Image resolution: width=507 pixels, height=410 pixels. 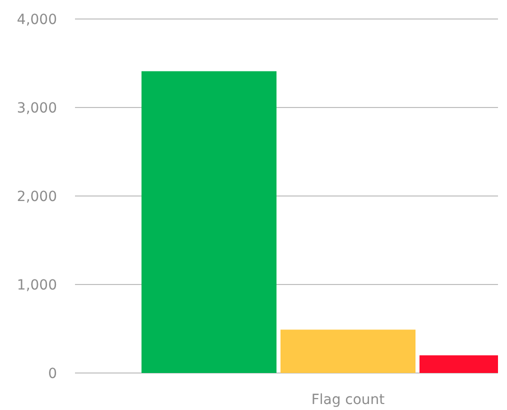 I want to click on y-tick-label: 4,000, so click(x=36, y=20).